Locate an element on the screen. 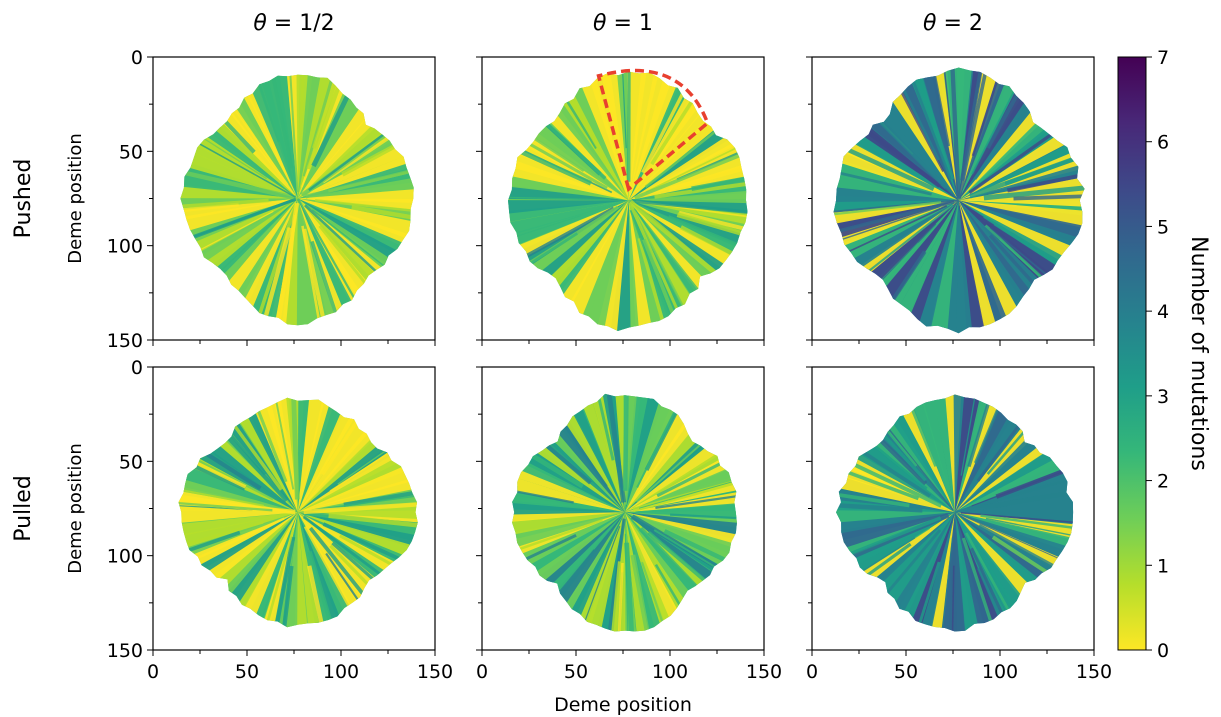 Image resolution: width=1221 pixels, height=717 pixels. colorbar-tick-label: 1 is located at coordinates (1163, 566).